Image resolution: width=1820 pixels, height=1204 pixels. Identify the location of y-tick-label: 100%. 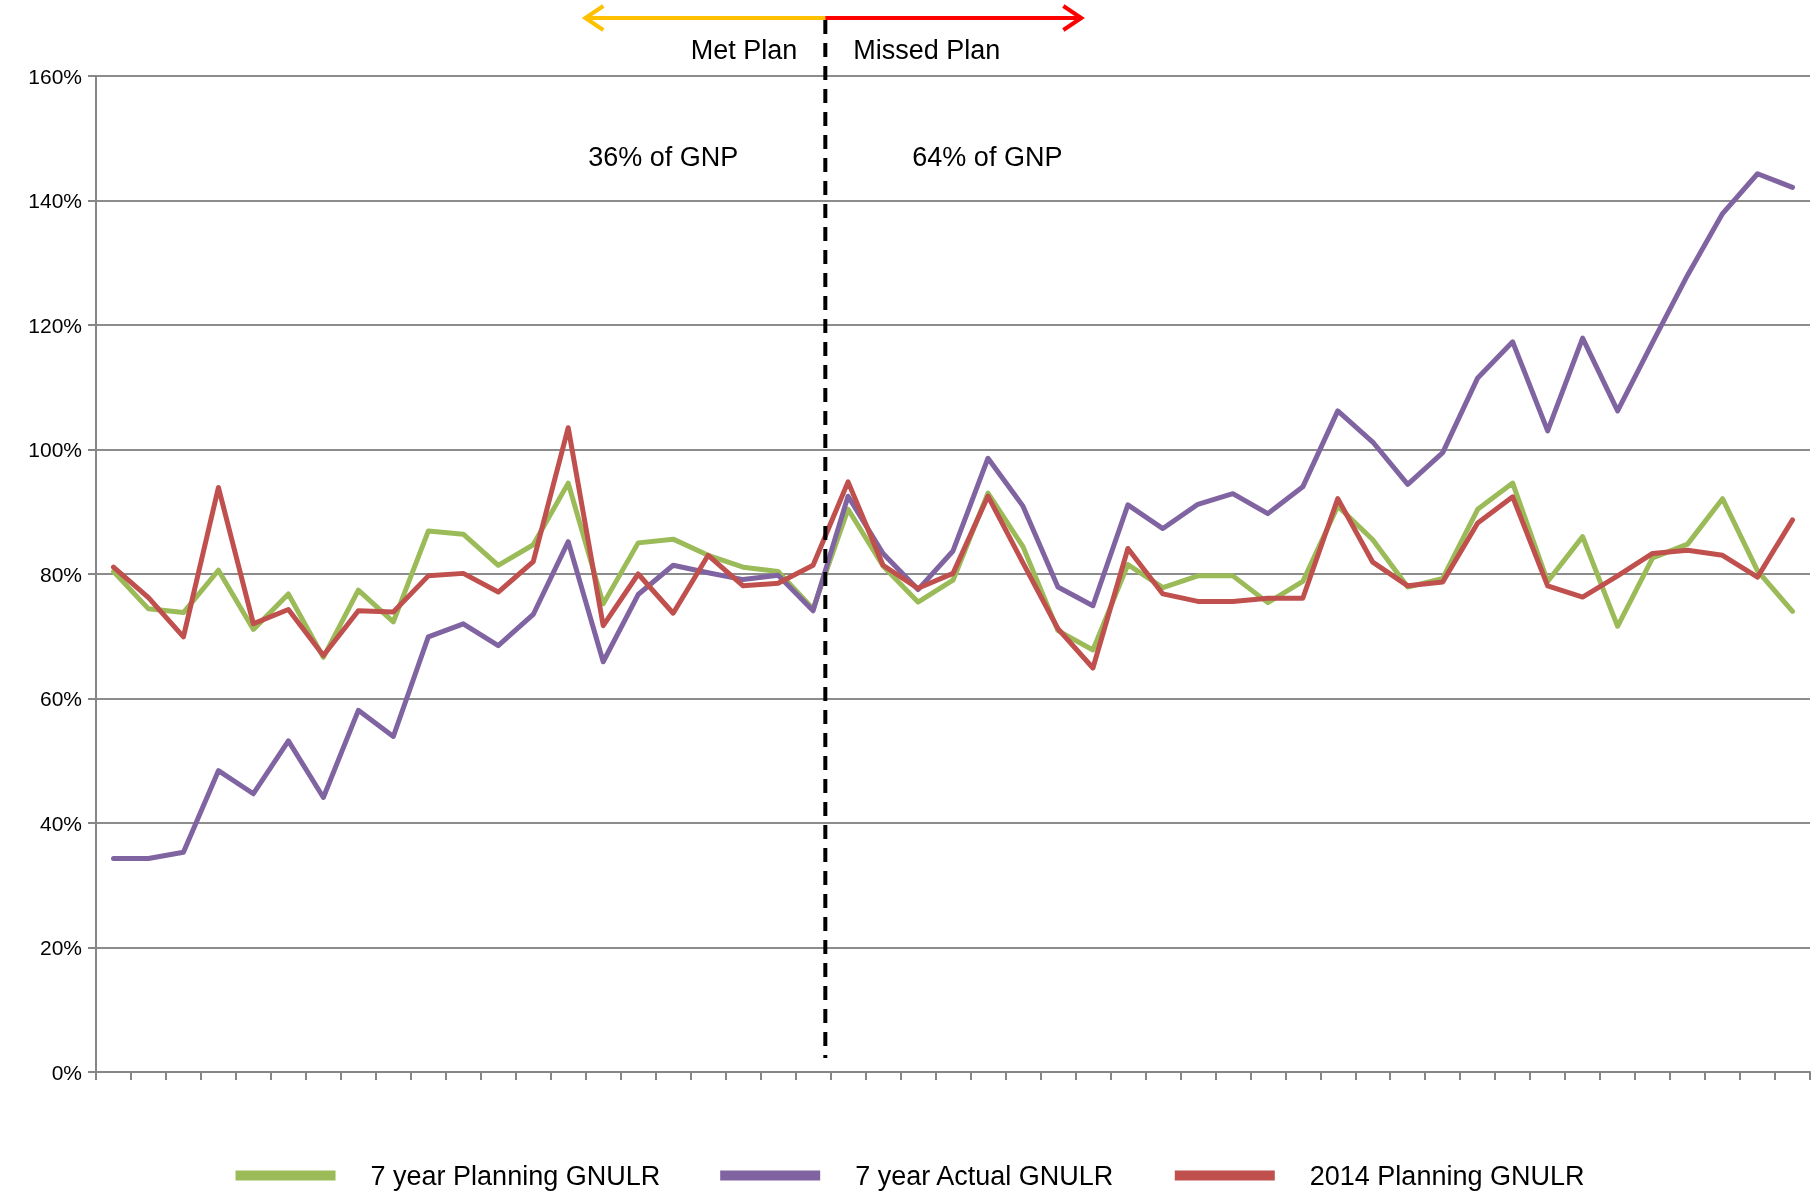
(55, 449).